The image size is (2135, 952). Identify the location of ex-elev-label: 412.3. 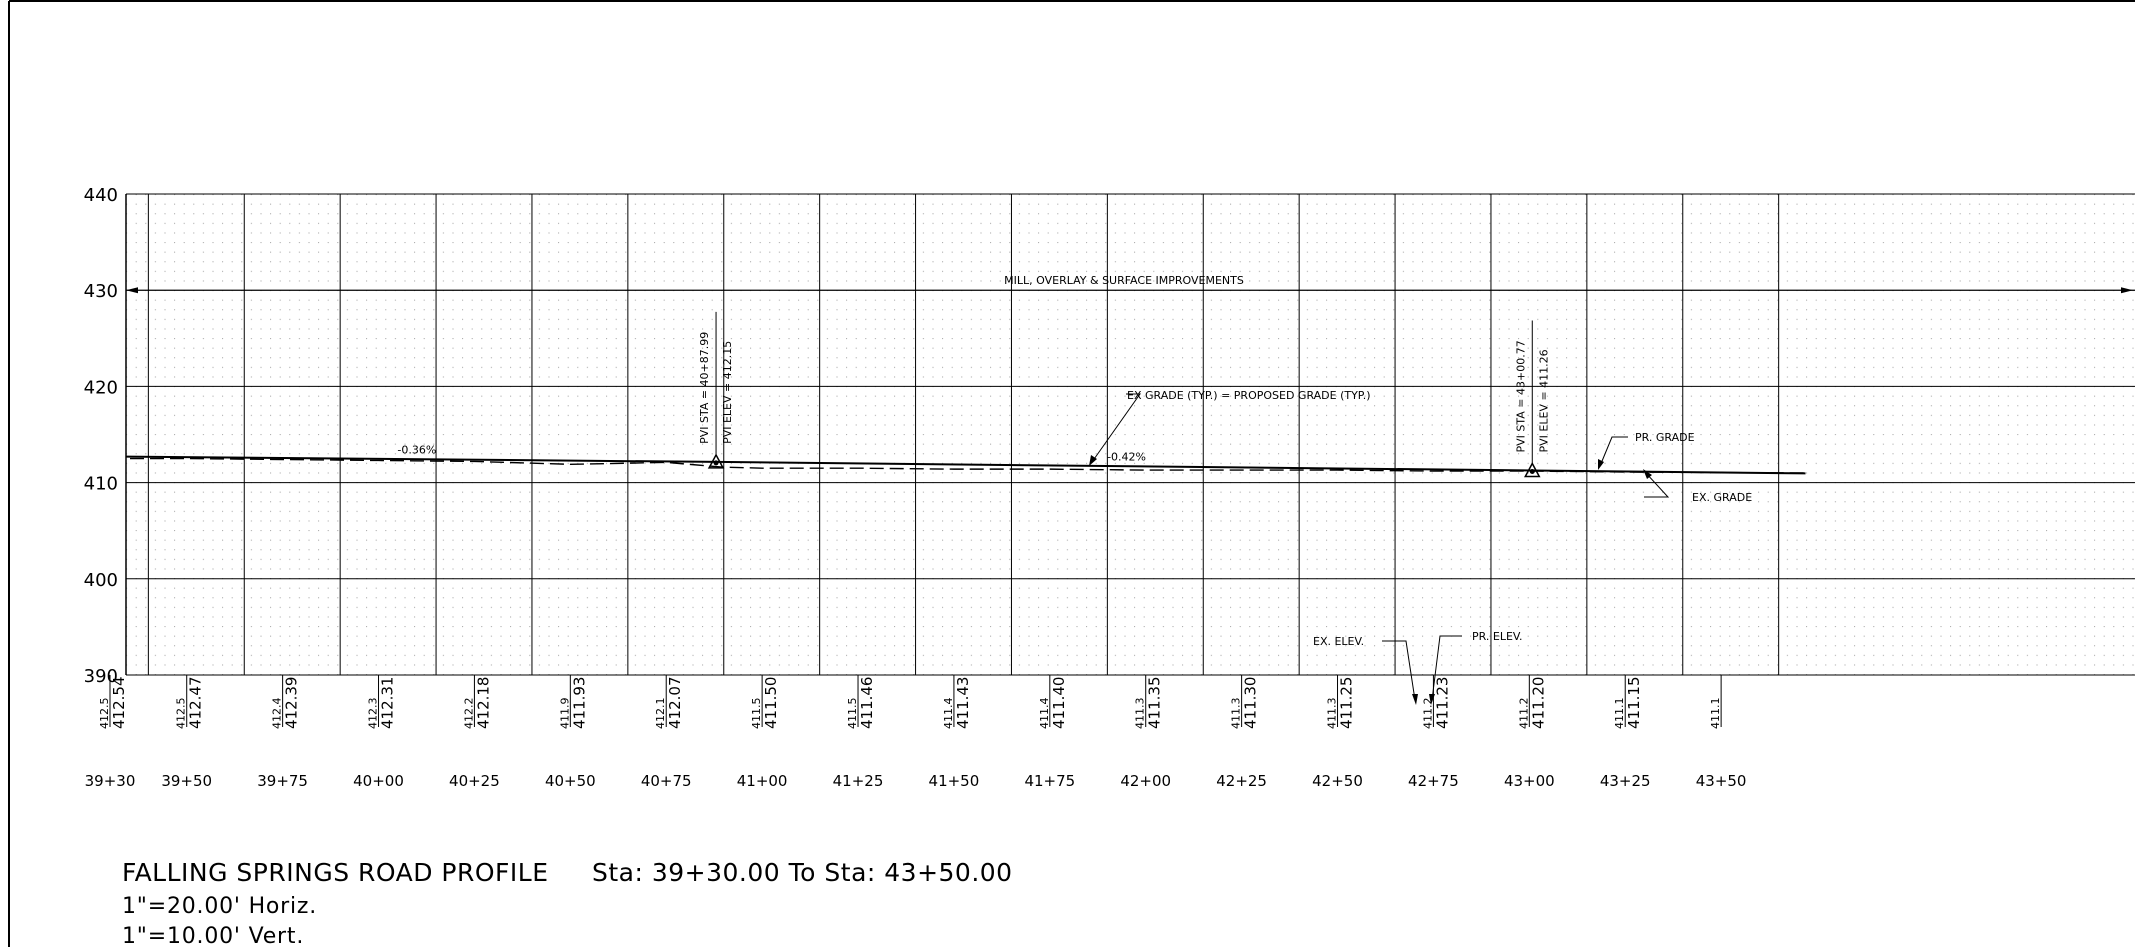
(373, 714).